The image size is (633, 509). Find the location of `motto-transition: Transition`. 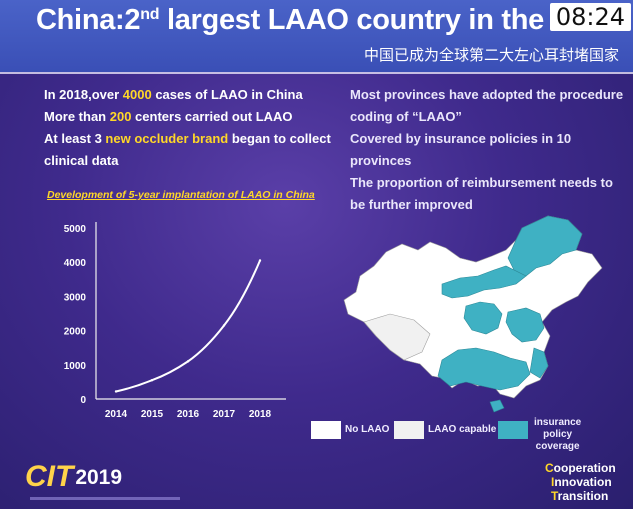

motto-transition: Transition is located at coordinates (580, 496).